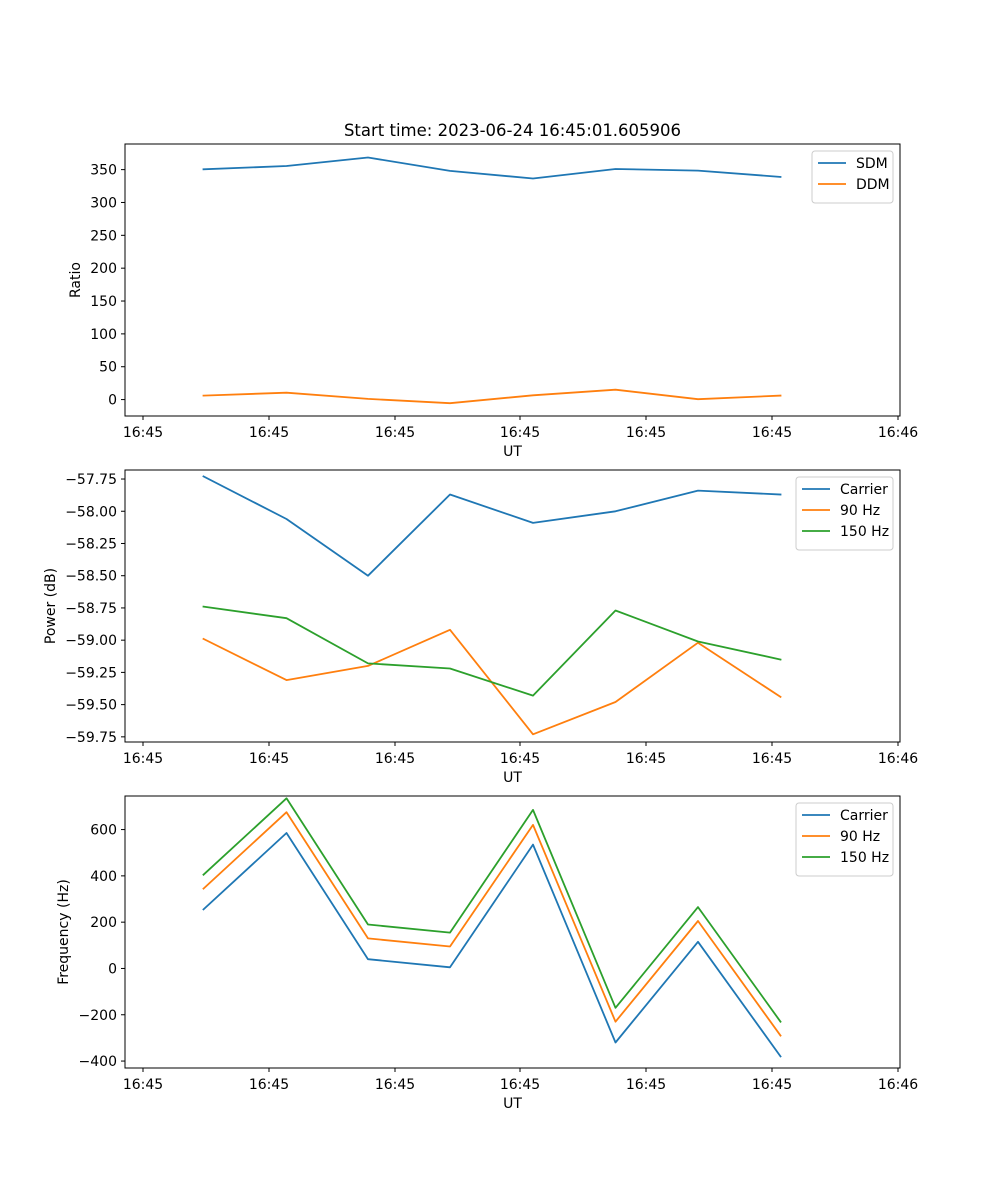 This screenshot has width=1000, height=1200. I want to click on y-tick-label: −400, so click(98, 1062).